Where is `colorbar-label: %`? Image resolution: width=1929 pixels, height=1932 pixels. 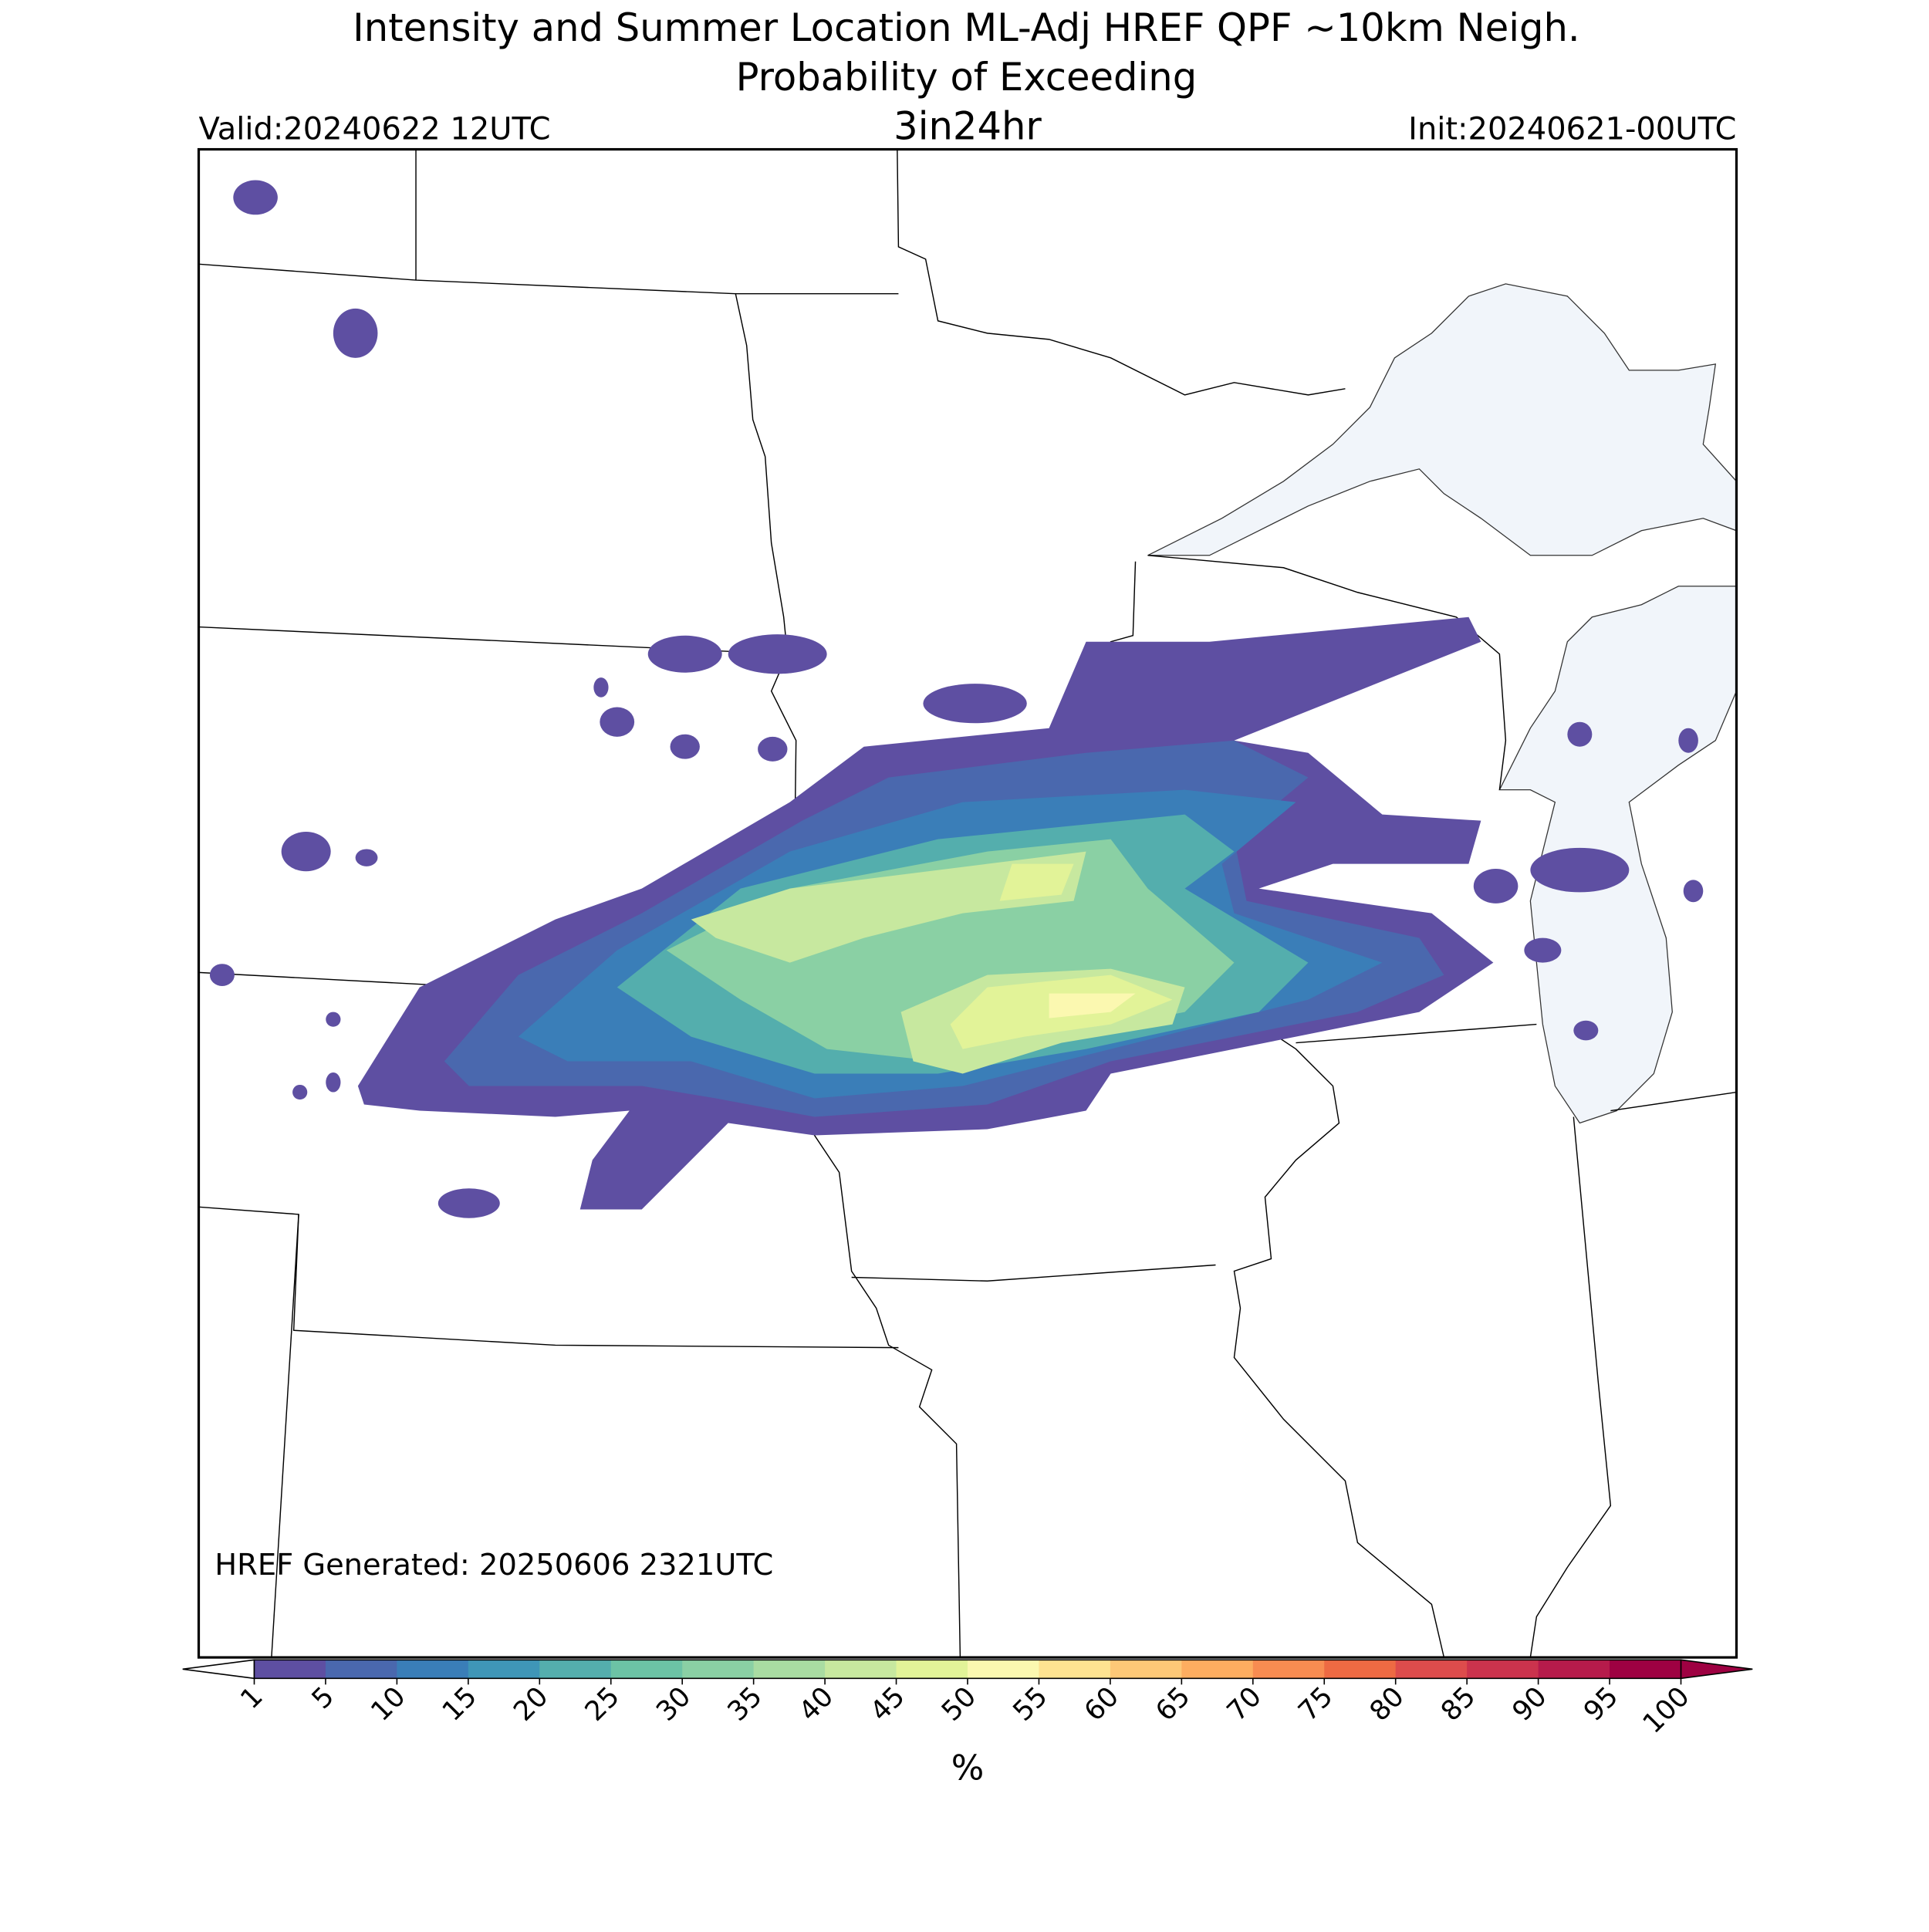 colorbar-label: % is located at coordinates (968, 1767).